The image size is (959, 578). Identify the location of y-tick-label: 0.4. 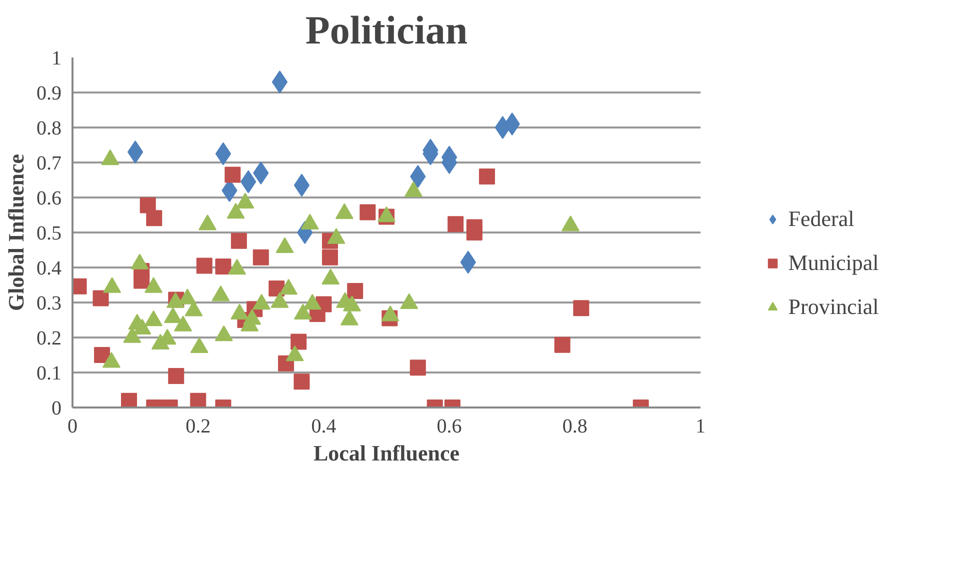
(49, 269).